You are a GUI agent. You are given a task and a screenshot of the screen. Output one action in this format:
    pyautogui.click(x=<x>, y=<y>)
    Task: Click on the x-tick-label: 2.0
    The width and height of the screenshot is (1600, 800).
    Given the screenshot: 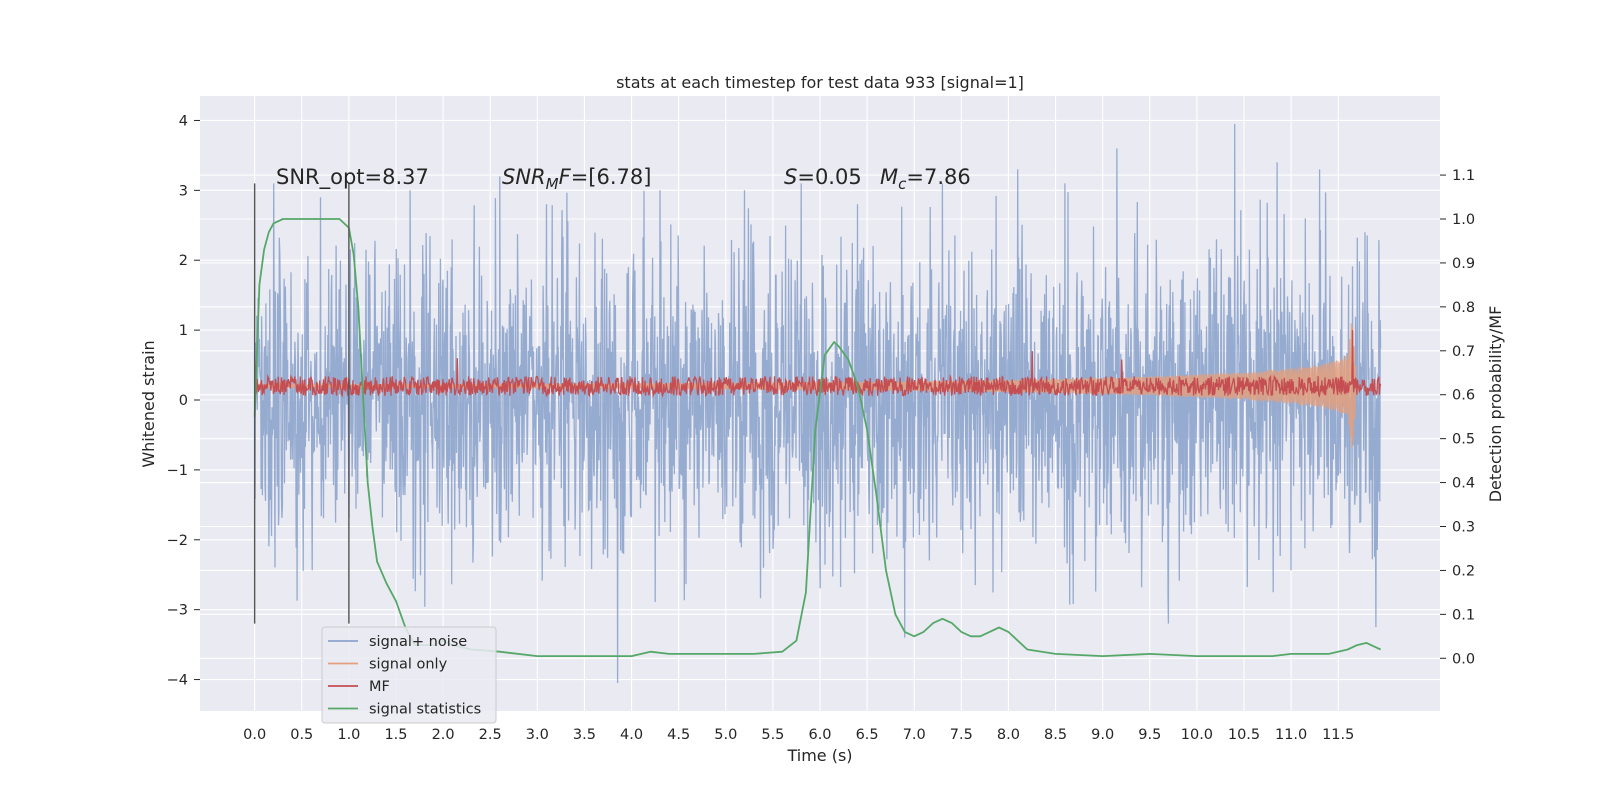 What is the action you would take?
    pyautogui.click(x=443, y=735)
    